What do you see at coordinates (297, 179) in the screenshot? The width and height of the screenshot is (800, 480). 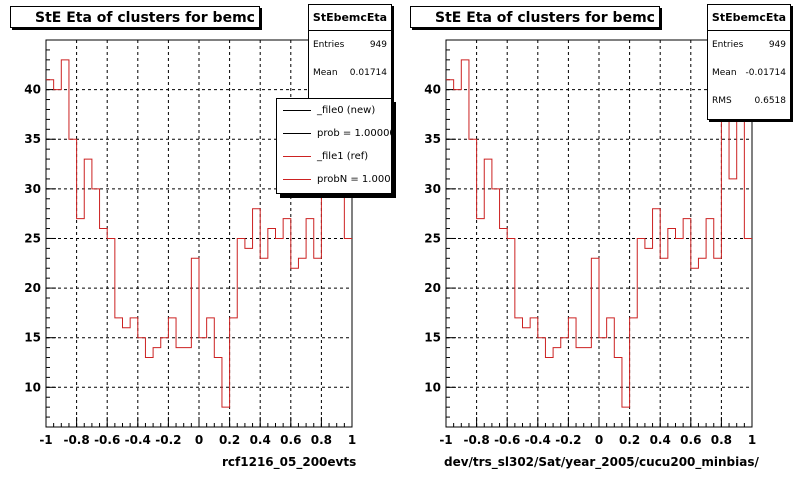 I see `legend-line` at bounding box center [297, 179].